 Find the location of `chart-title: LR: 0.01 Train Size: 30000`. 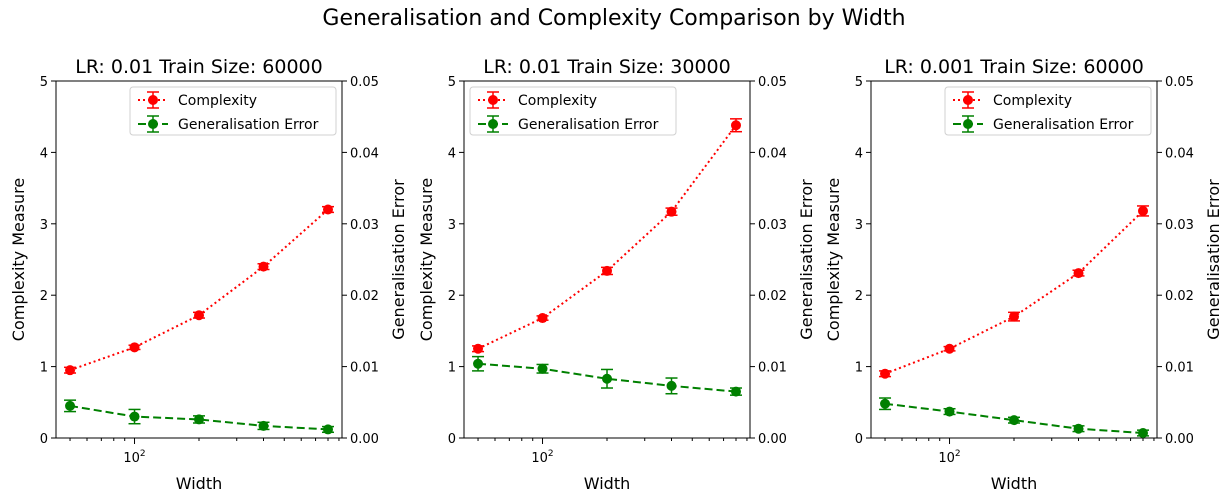

chart-title: LR: 0.01 Train Size: 30000 is located at coordinates (607, 67).